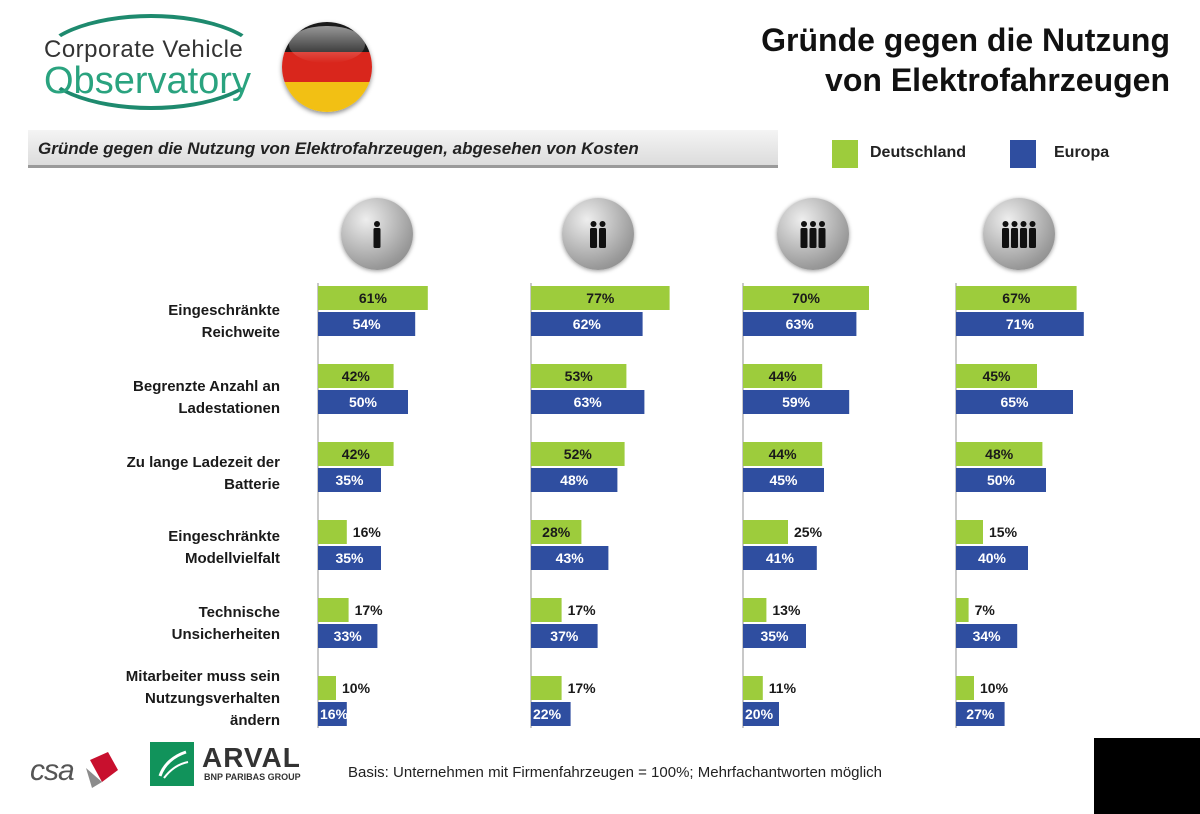 The image size is (1200, 814). What do you see at coordinates (254, 720) in the screenshot?
I see `category-label-line: ändern` at bounding box center [254, 720].